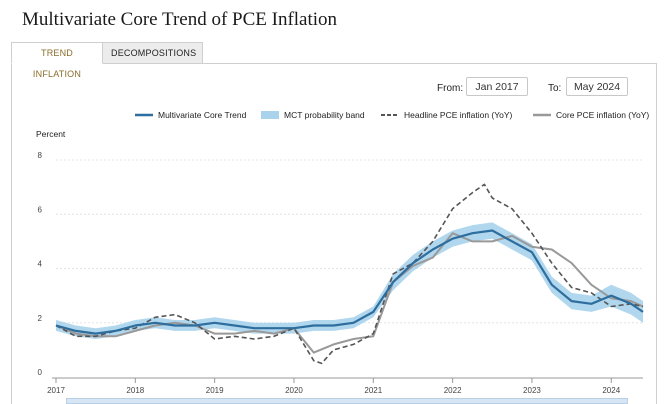 This screenshot has height=404, width=668. What do you see at coordinates (334, 60) in the screenshot?
I see `tab-bar: TREND INFLATION DECOMPOSITIONS` at bounding box center [334, 60].